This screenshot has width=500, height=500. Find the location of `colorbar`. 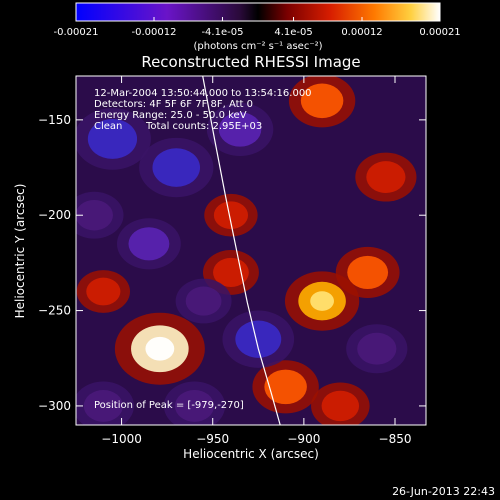

colorbar is located at coordinates (258, 12).